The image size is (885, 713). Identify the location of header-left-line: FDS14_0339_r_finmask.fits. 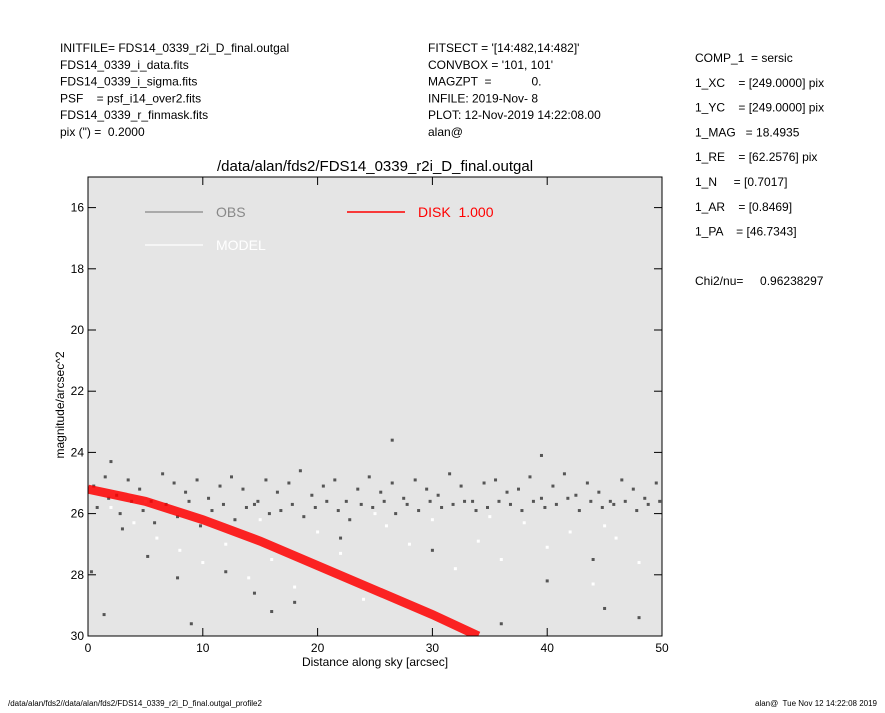
(134, 115).